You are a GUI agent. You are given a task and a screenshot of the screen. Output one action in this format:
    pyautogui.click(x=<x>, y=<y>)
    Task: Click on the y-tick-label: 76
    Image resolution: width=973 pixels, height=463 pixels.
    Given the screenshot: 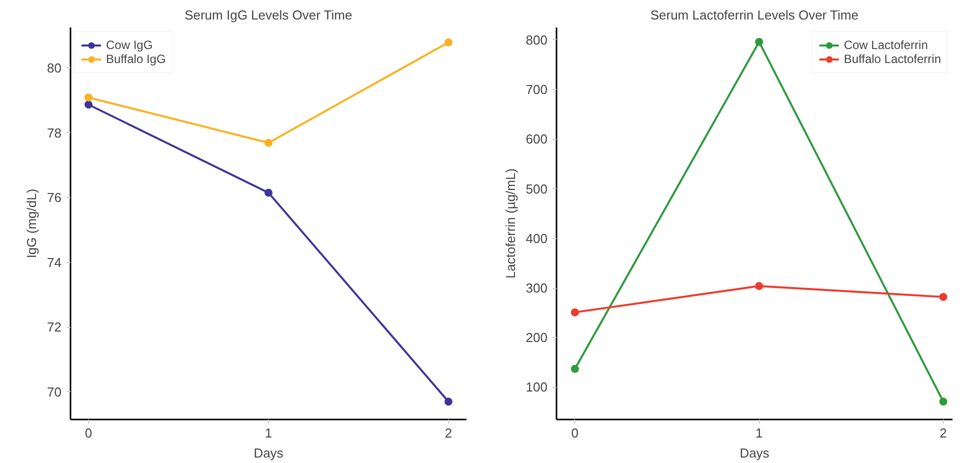 What is the action you would take?
    pyautogui.click(x=54, y=198)
    